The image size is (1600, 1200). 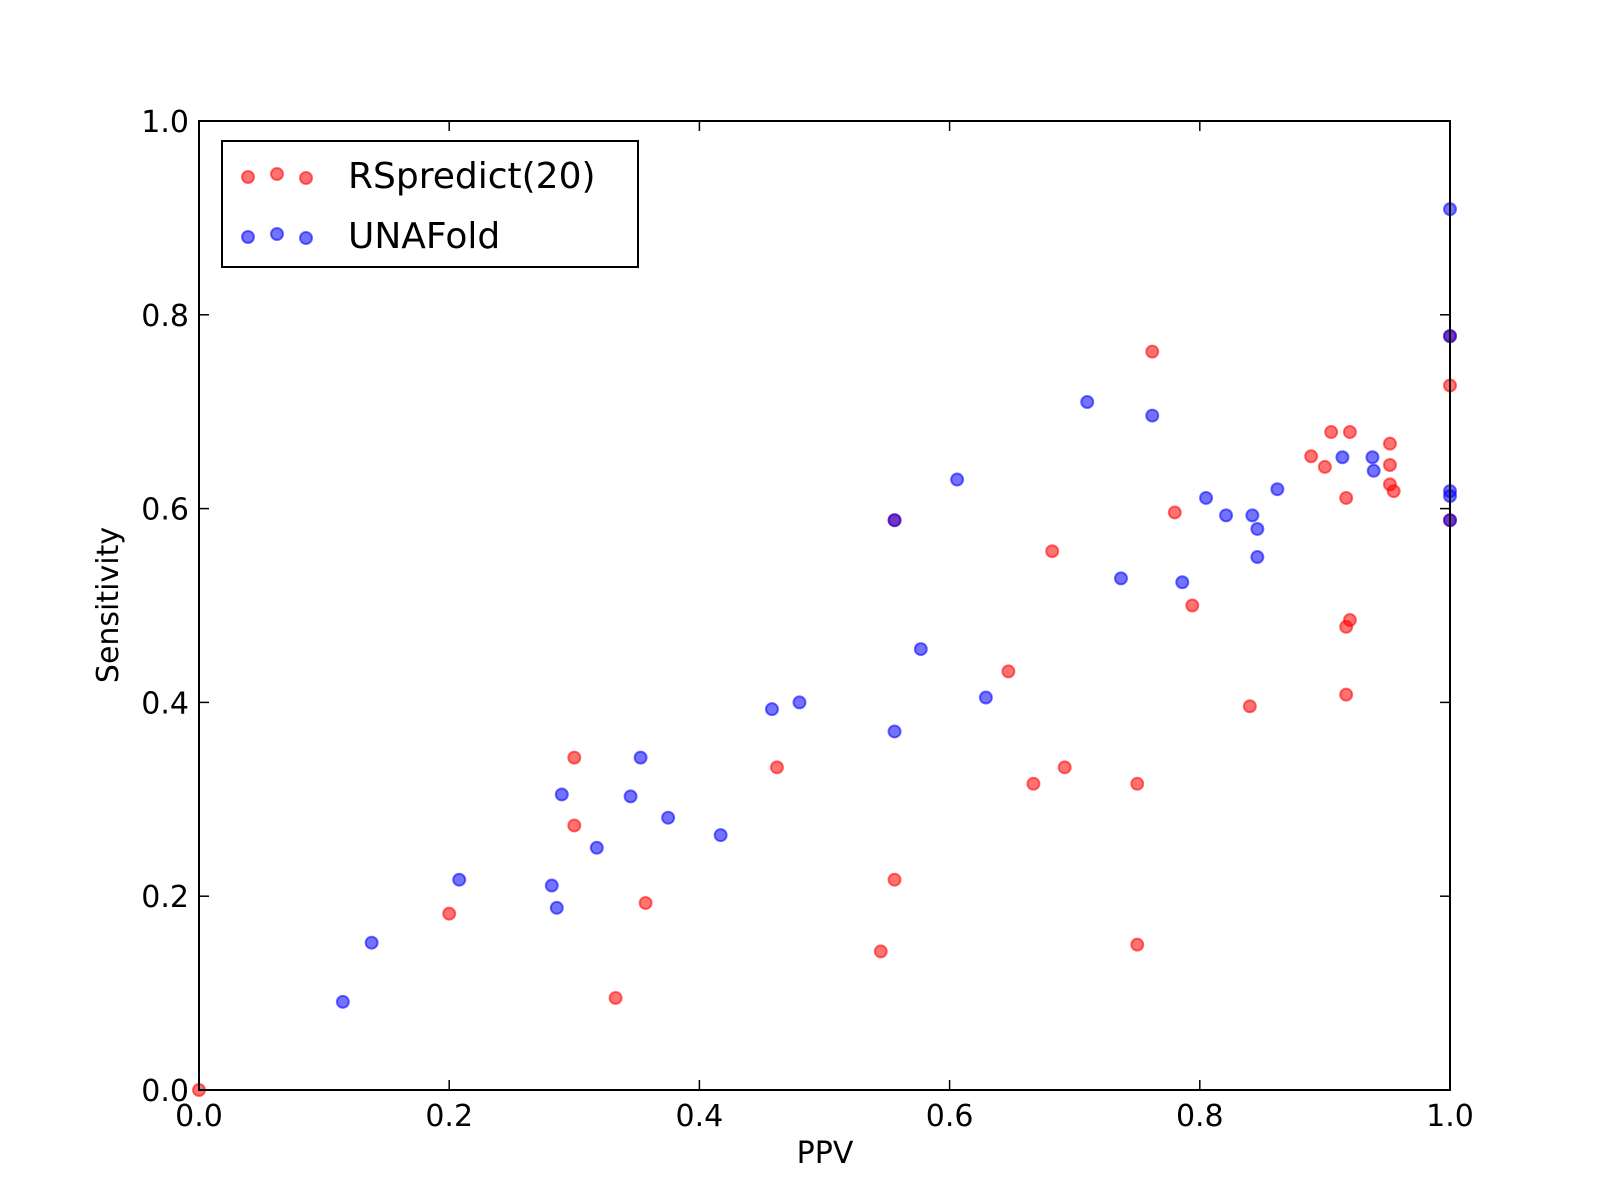 I want to click on legend: RSpredict(20) UNAFold, so click(x=430, y=204).